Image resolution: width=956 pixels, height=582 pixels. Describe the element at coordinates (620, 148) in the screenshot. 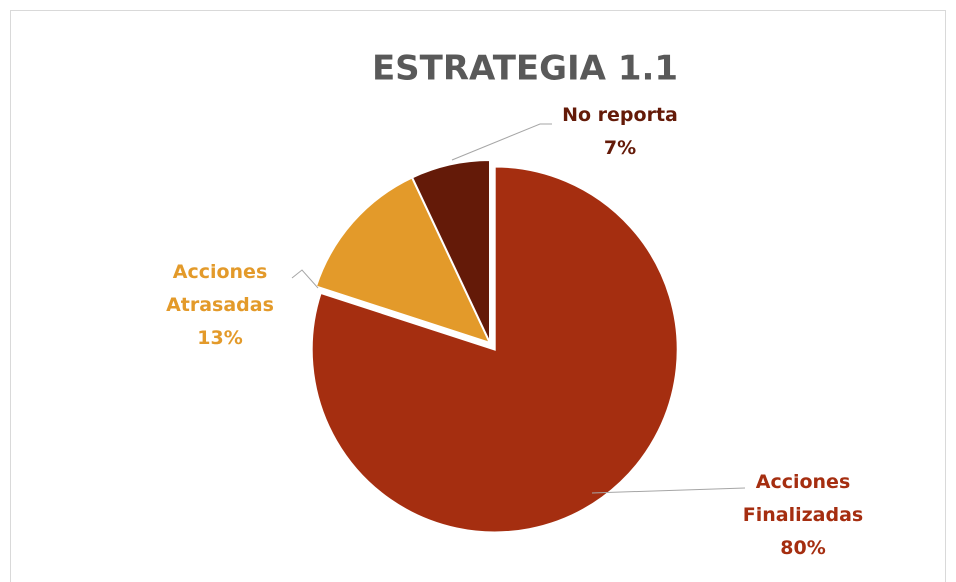

I see `label-value: 7%` at that location.